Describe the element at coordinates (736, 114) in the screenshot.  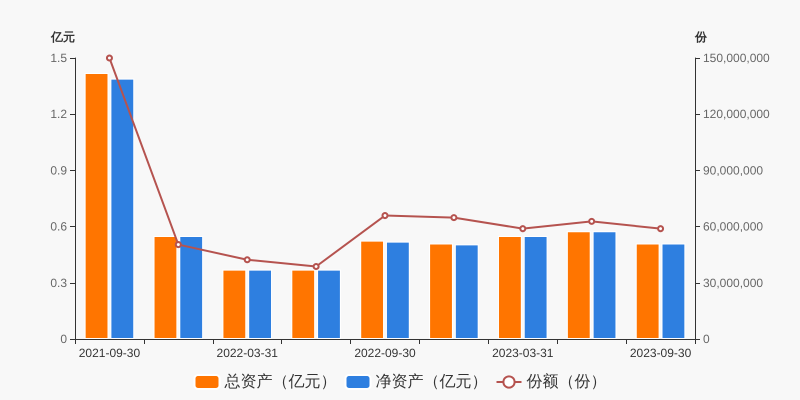
I see `y2-tick-label: 120,000,000` at that location.